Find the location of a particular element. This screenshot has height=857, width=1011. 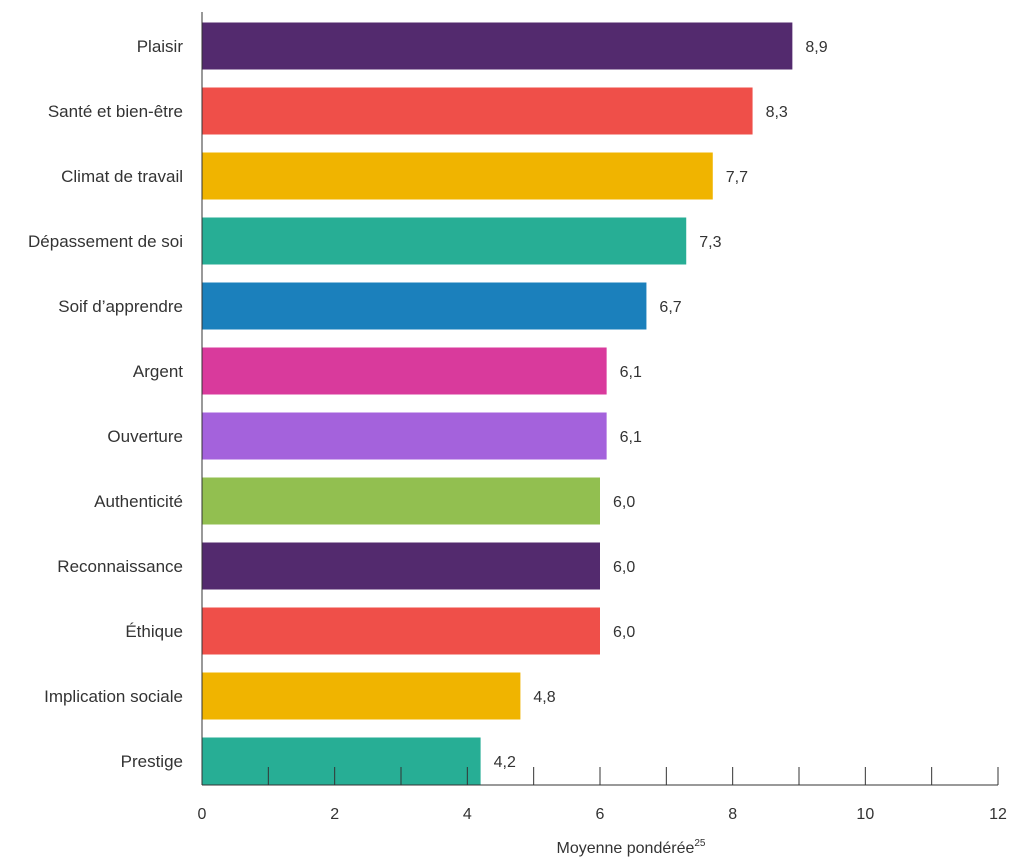

value-label: 8,9 is located at coordinates (816, 47).